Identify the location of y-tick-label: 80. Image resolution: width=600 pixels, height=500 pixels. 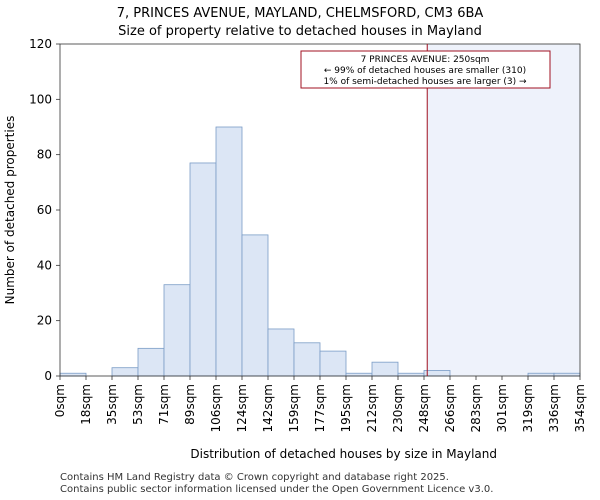
(44, 155).